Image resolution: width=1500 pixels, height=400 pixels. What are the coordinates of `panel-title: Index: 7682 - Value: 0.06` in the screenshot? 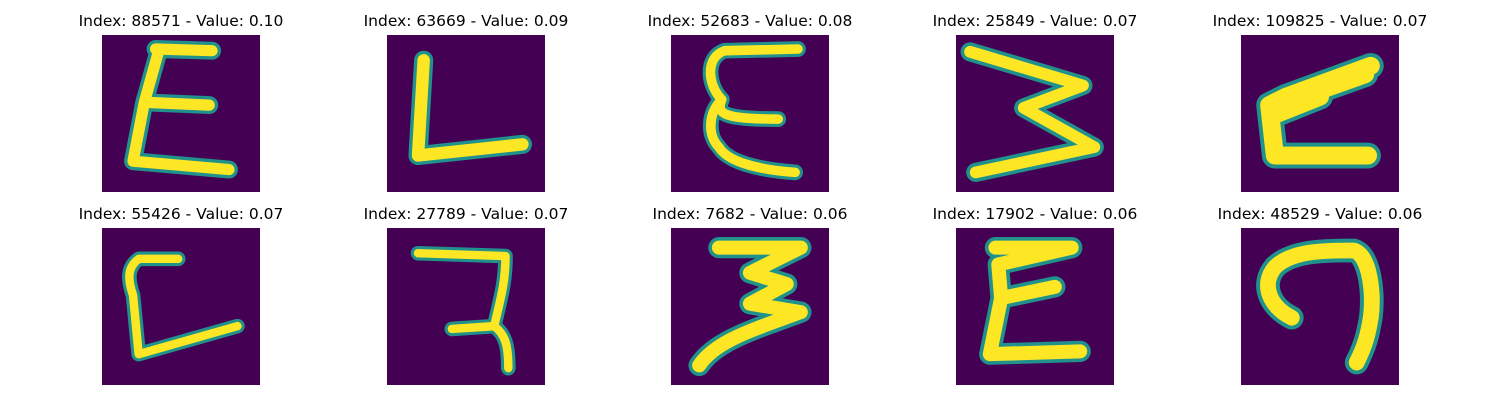 It's located at (750, 214).